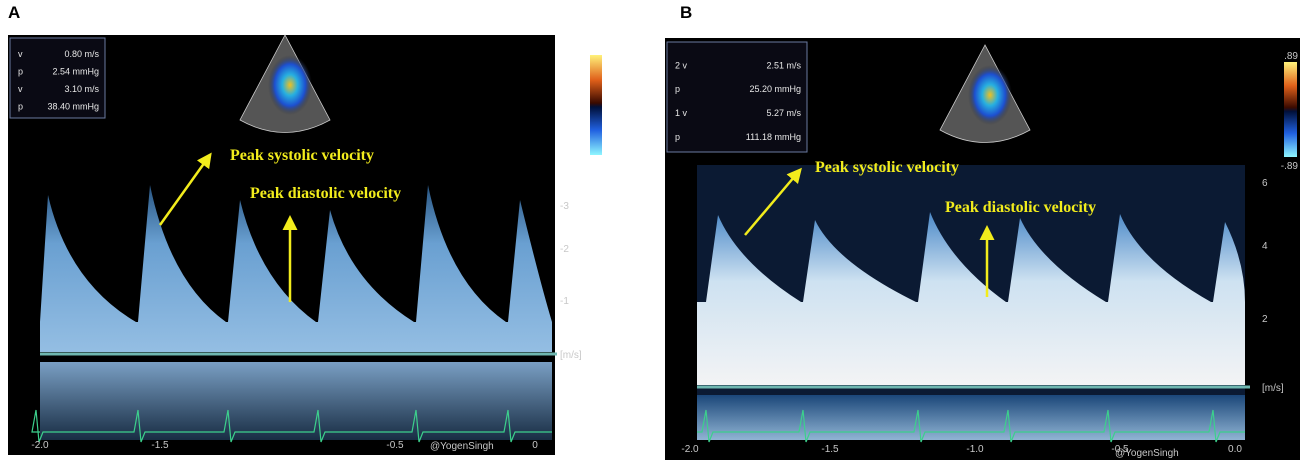  Describe the element at coordinates (775, 89) in the screenshot. I see `measurement-value: 25.20 mmHg` at that location.